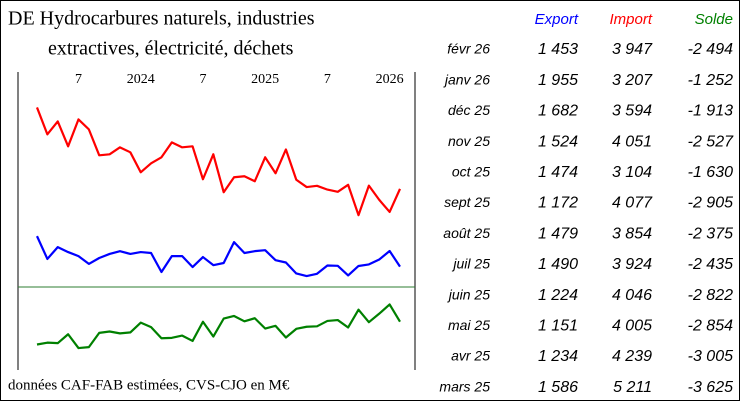  I want to click on table-month: janv 26, so click(466, 79).